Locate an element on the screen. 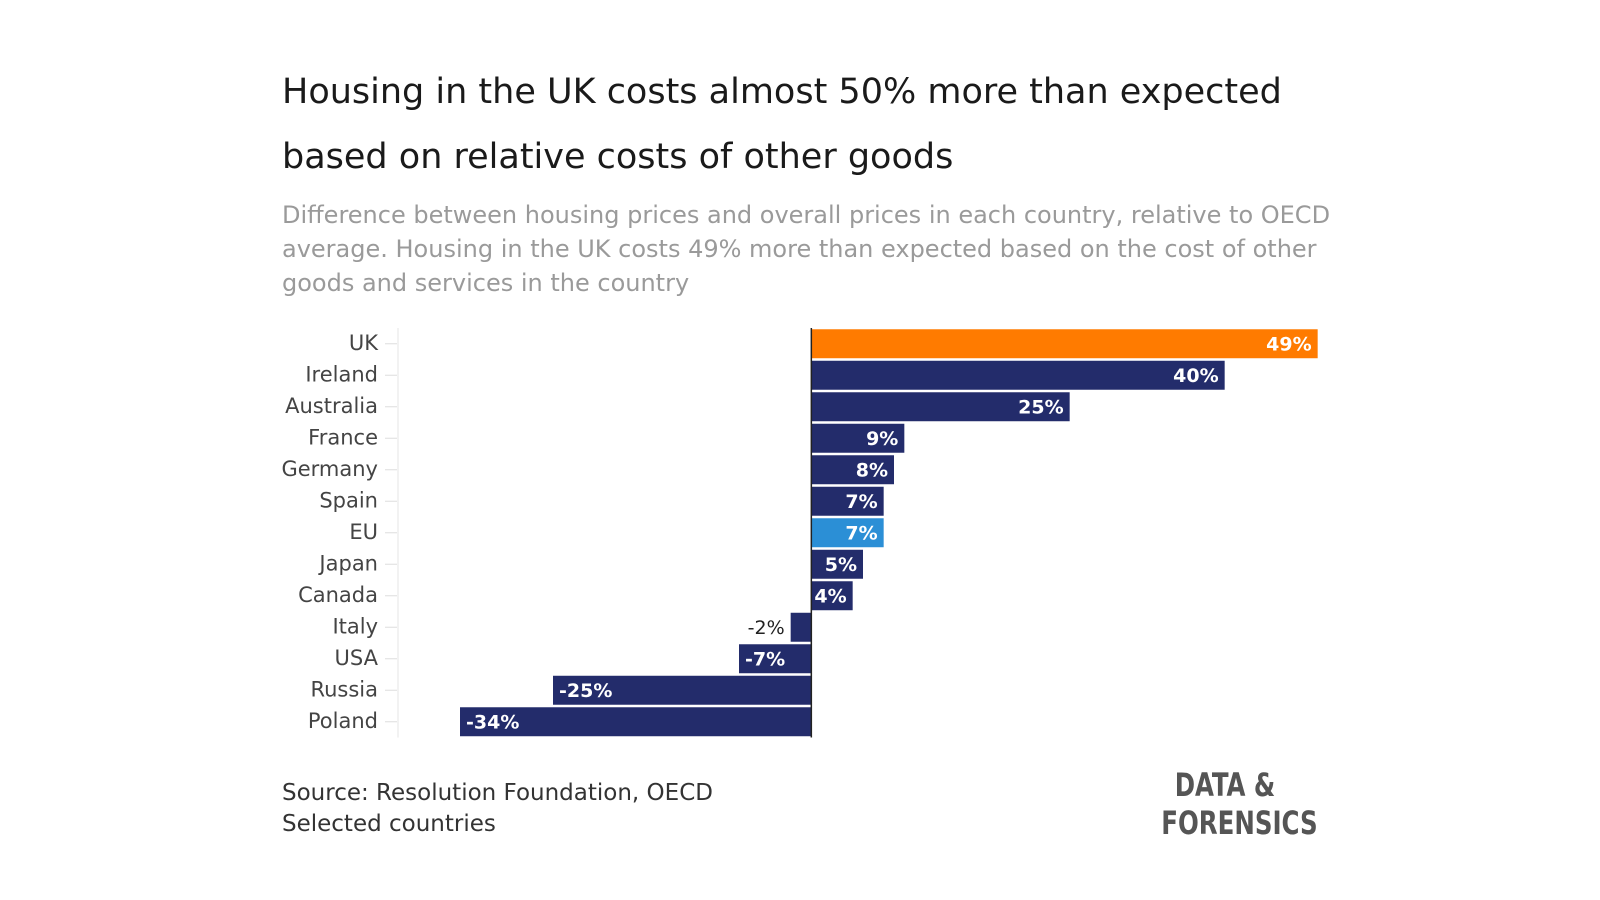  note: Selected countries is located at coordinates (389, 824).